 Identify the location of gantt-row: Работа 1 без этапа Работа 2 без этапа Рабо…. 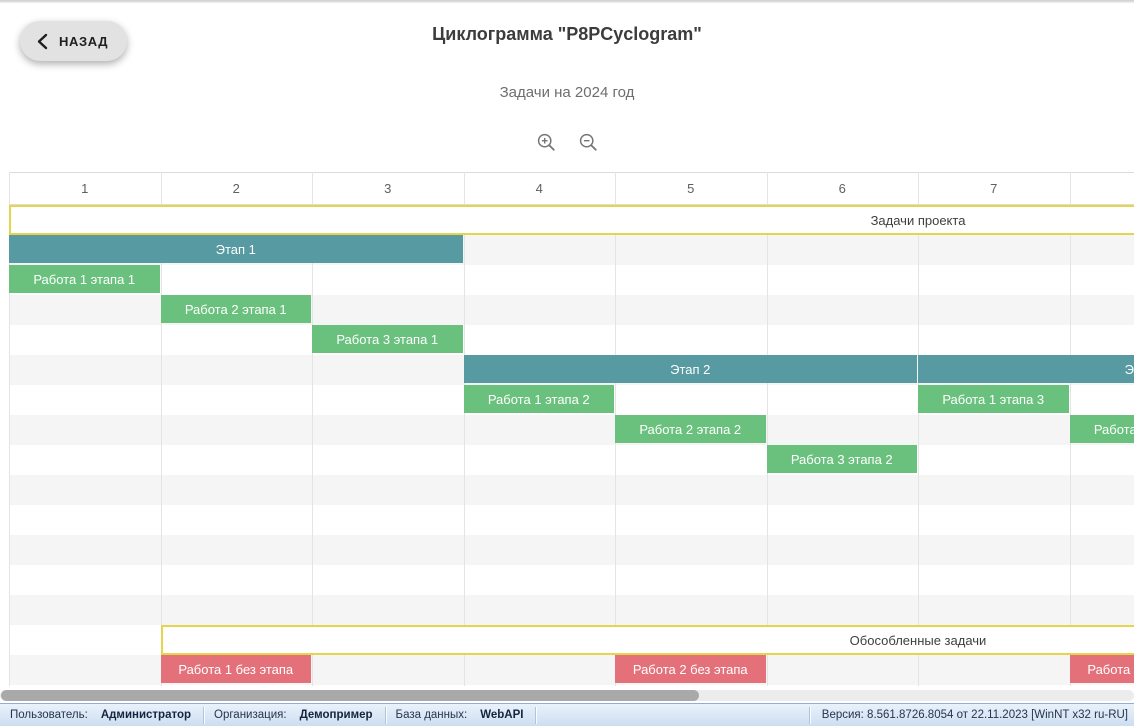
(571, 670).